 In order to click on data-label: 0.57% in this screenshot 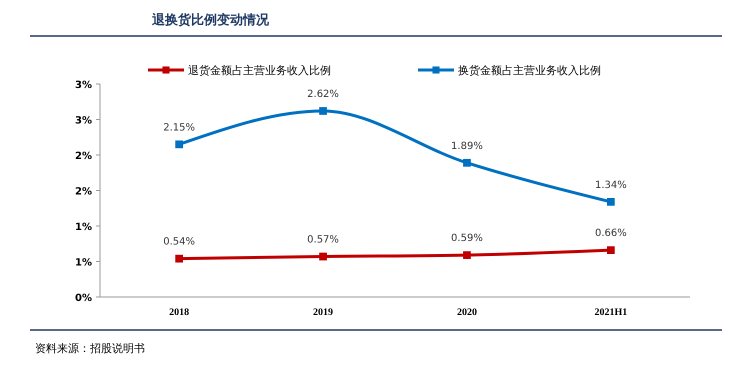, I will do `click(323, 240)`.